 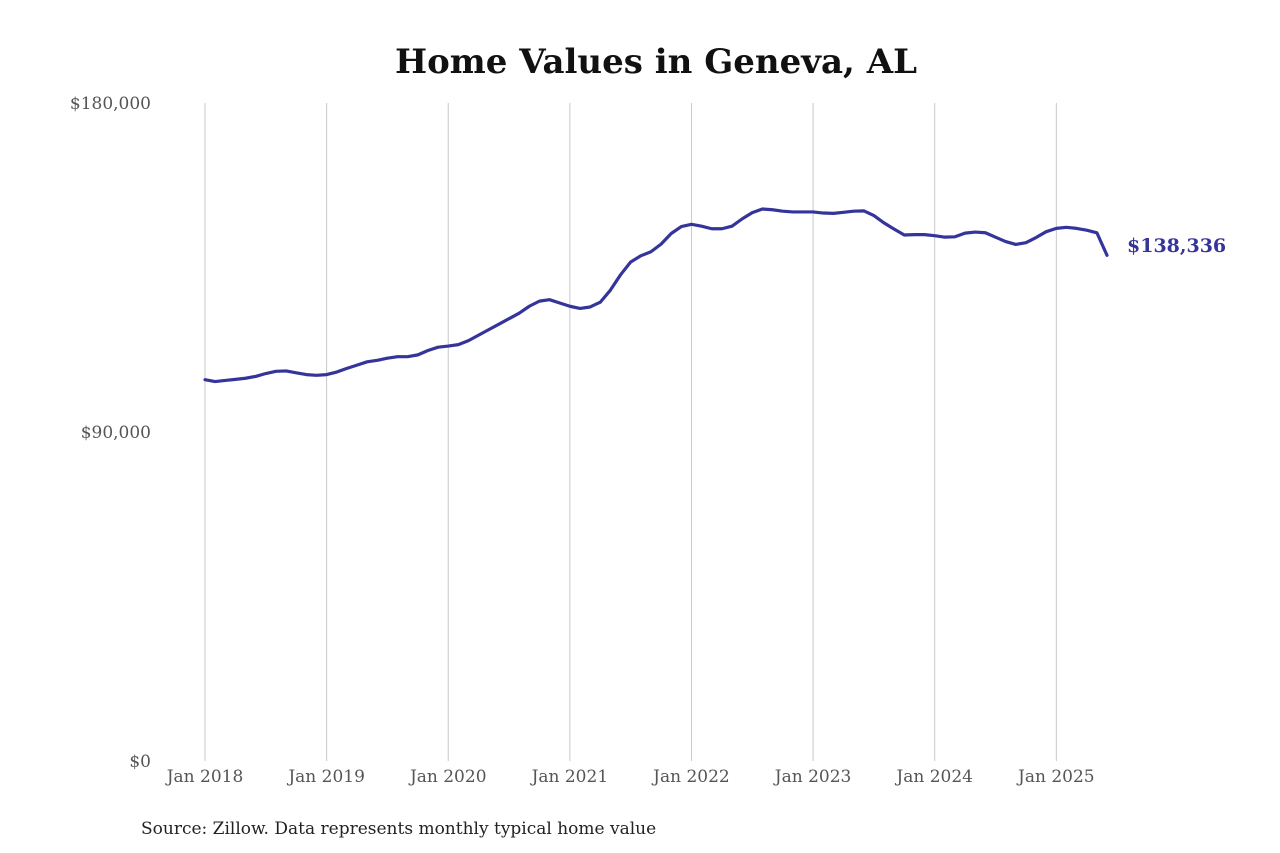 What do you see at coordinates (325, 777) in the screenshot?
I see `x-tick-label: Jan 2019` at bounding box center [325, 777].